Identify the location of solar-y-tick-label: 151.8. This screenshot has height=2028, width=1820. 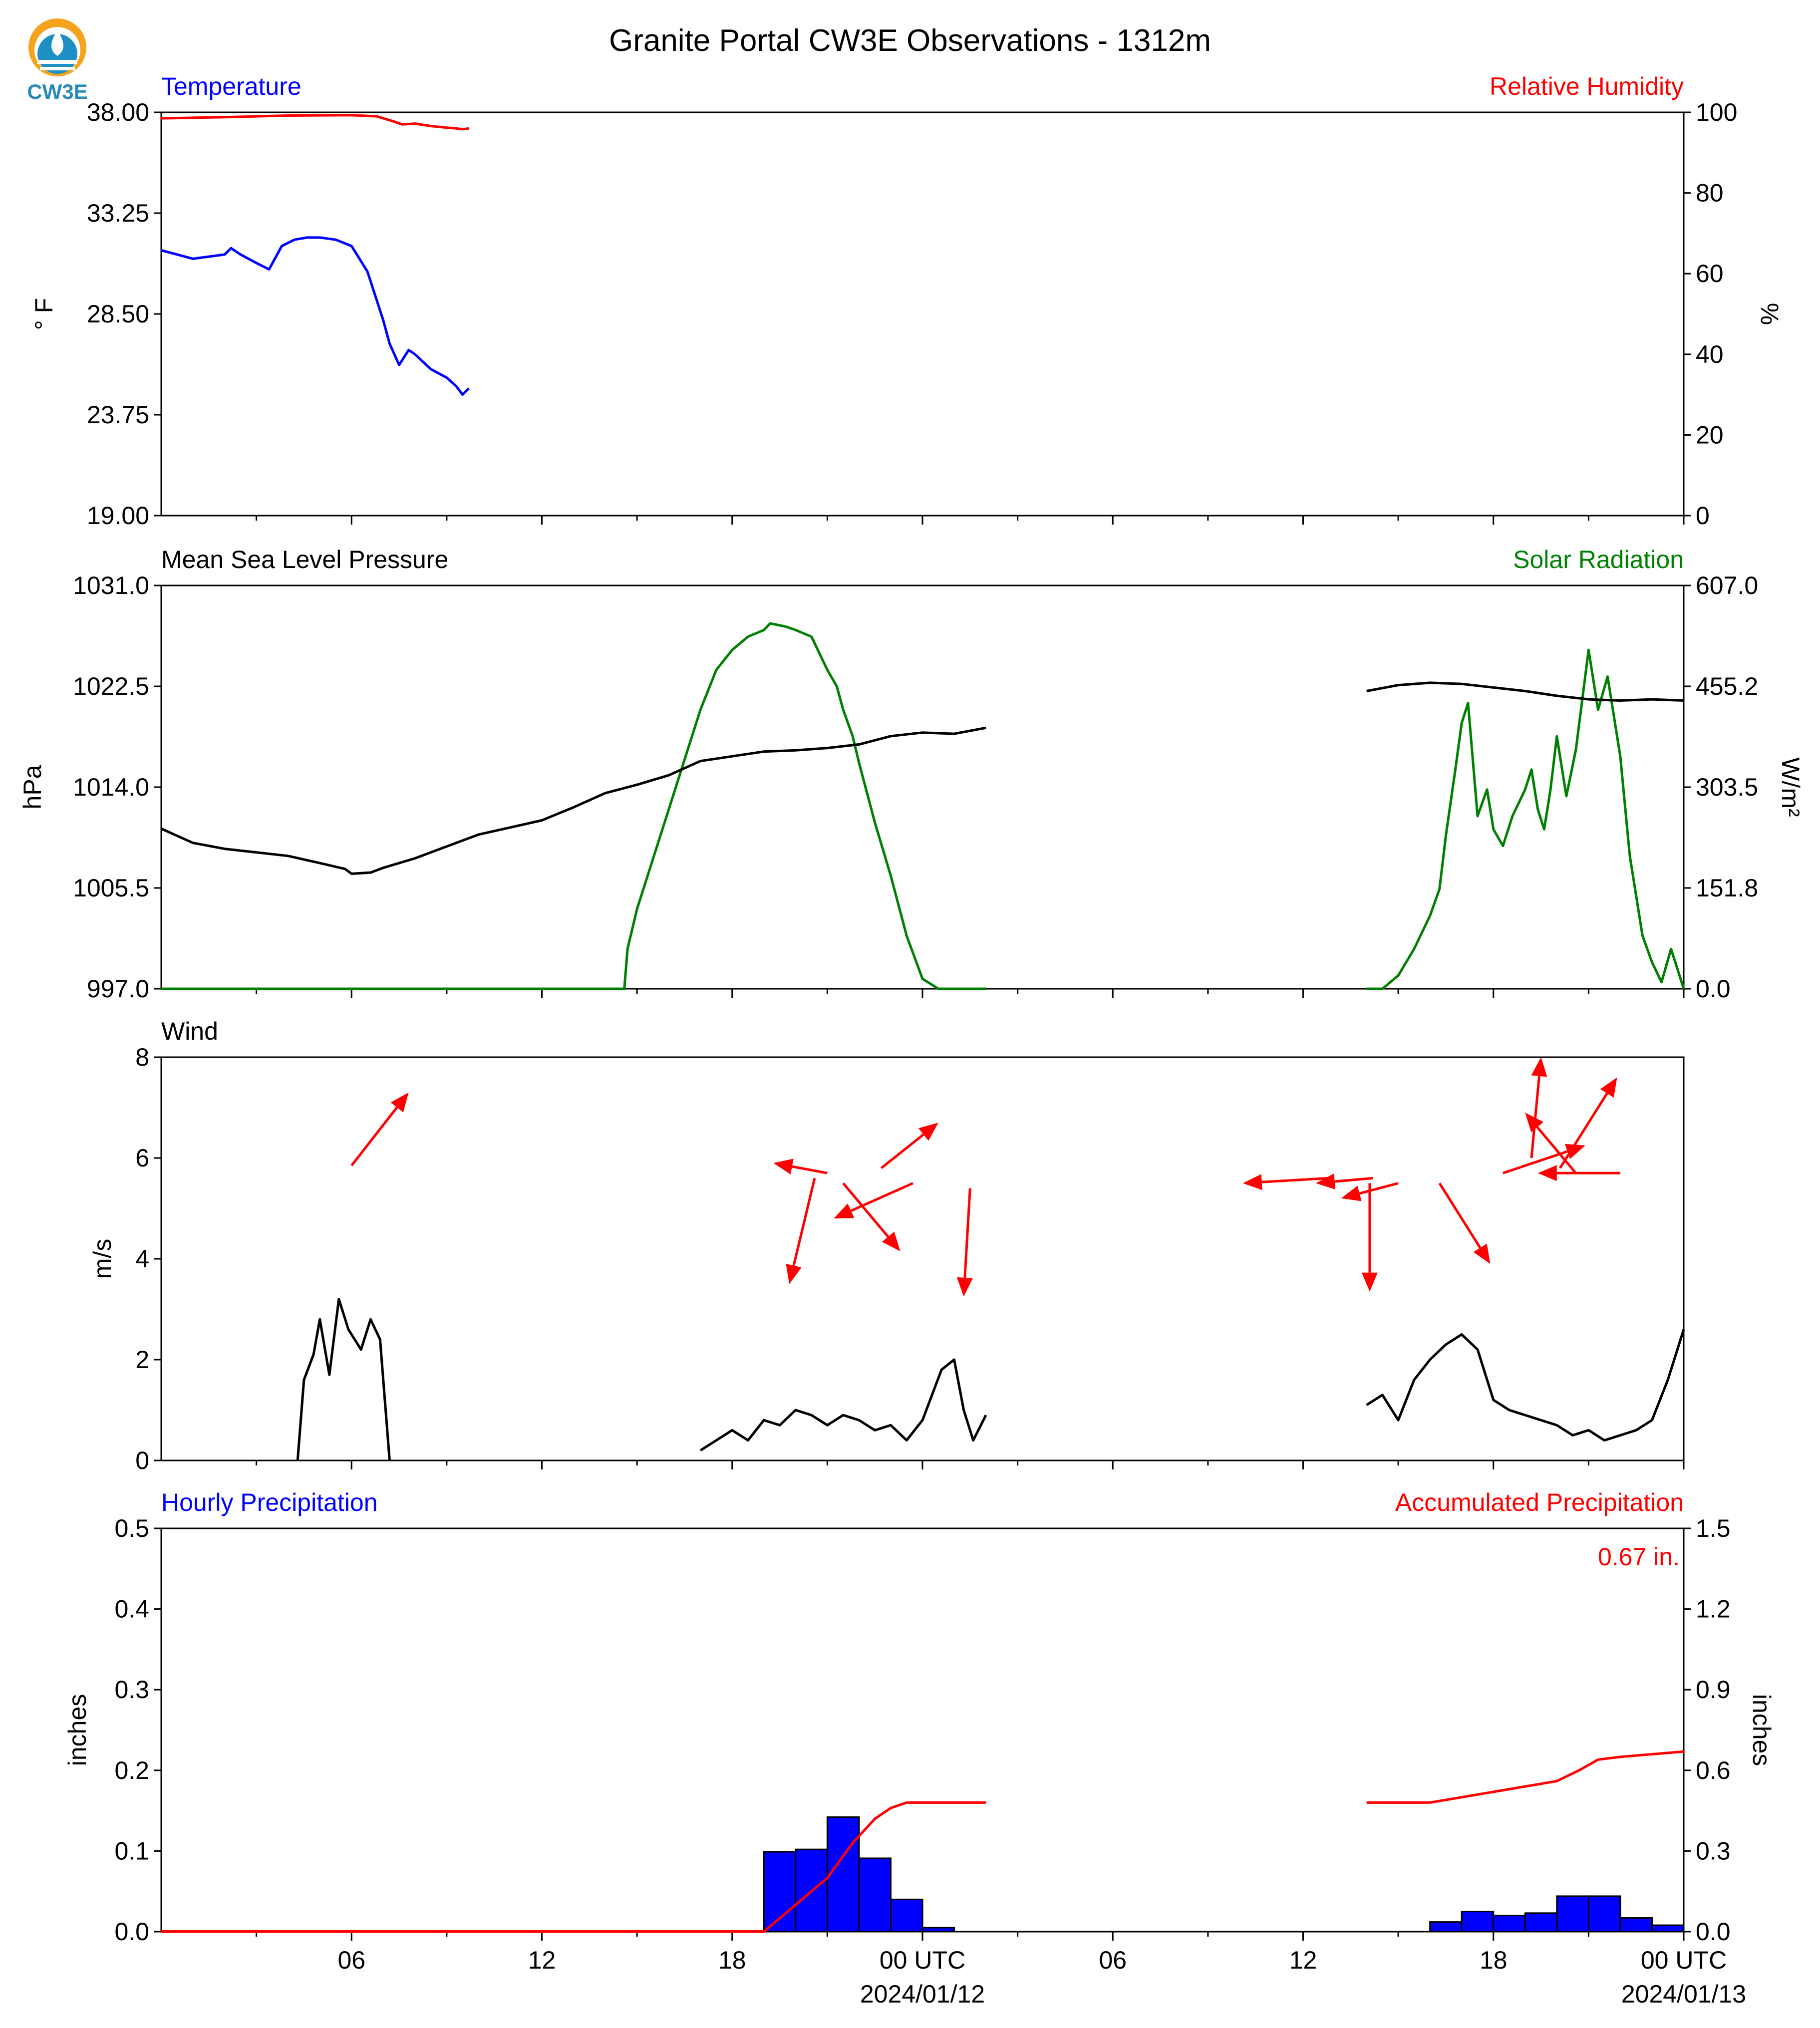
(1727, 888).